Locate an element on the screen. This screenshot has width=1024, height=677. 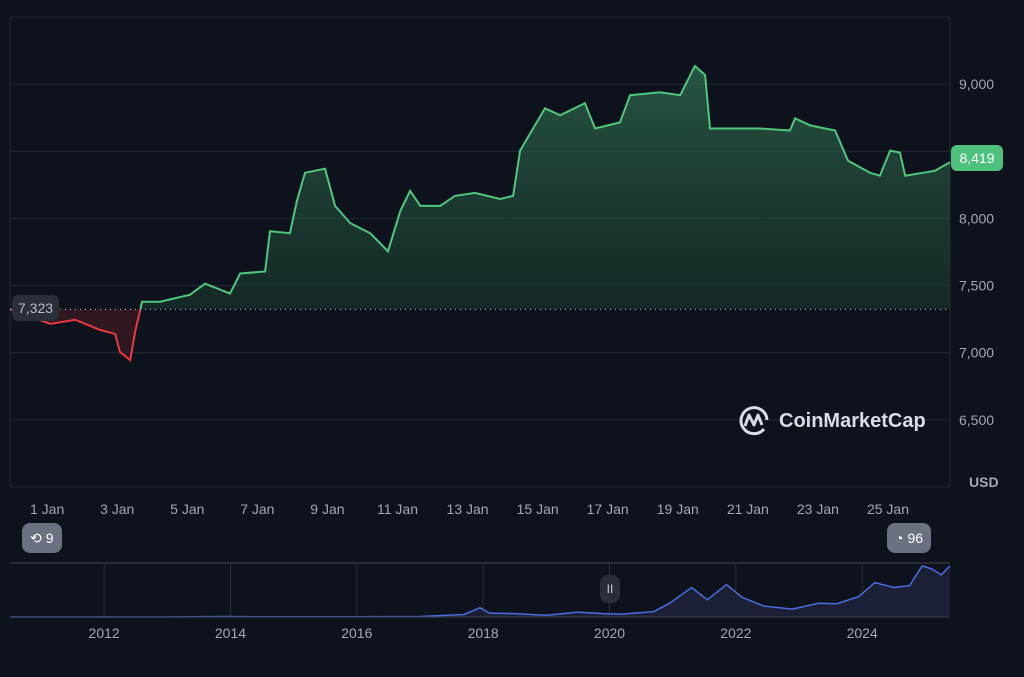
x-tick-label: 11 Jan is located at coordinates (397, 509).